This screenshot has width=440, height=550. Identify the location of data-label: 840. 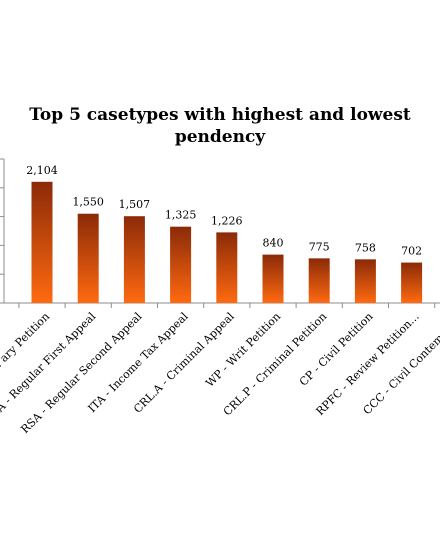
(273, 243).